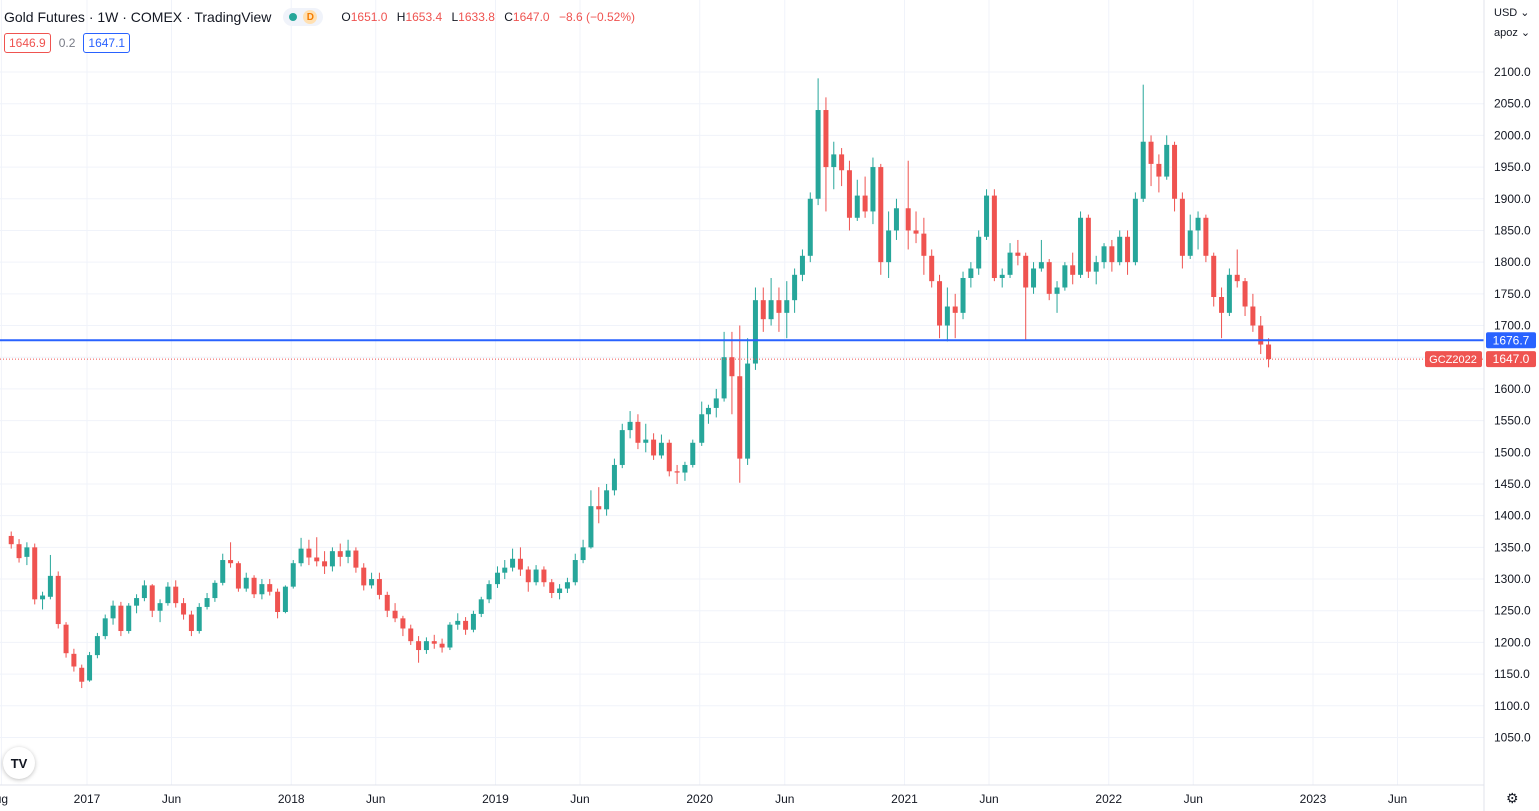 This screenshot has width=1539, height=811. I want to click on buy-price-button: 1647.1, so click(107, 43).